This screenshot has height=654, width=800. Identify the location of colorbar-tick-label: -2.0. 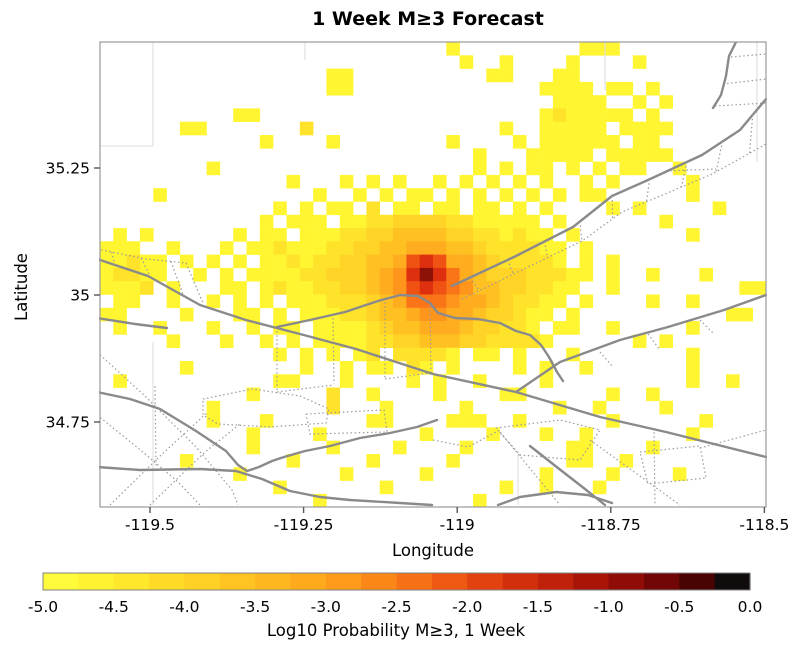
(467, 607).